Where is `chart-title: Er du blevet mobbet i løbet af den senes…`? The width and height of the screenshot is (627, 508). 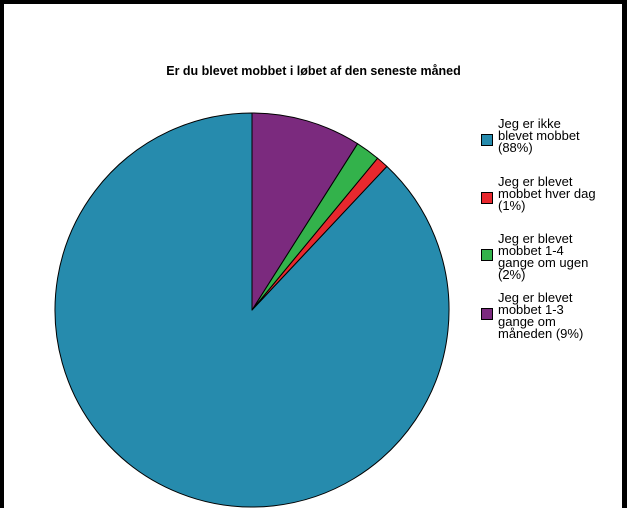
chart-title: Er du blevet mobbet i løbet af den senes… is located at coordinates (313, 71).